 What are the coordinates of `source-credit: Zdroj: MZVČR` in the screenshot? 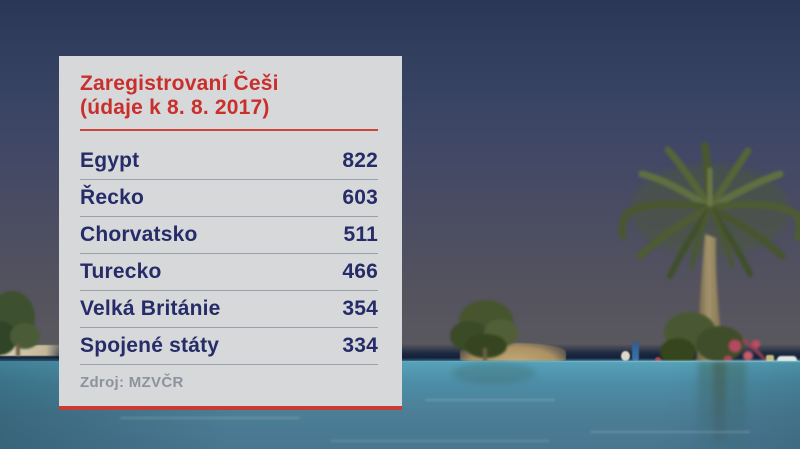 It's located at (132, 382).